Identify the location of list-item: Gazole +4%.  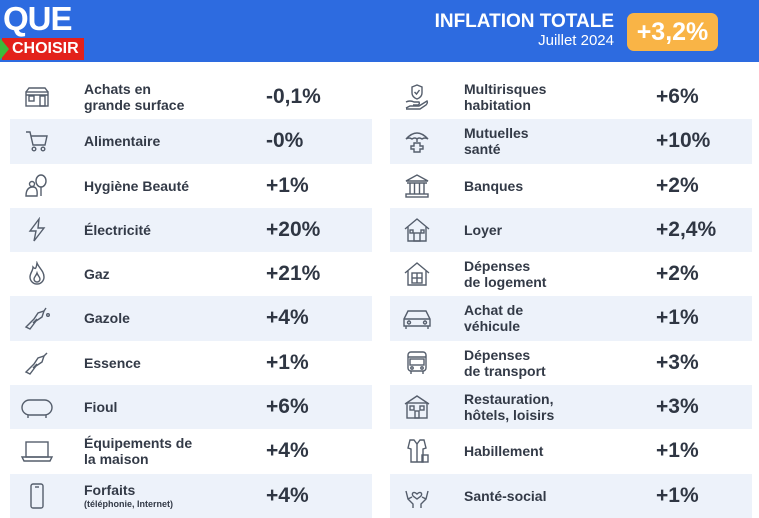
(191, 318).